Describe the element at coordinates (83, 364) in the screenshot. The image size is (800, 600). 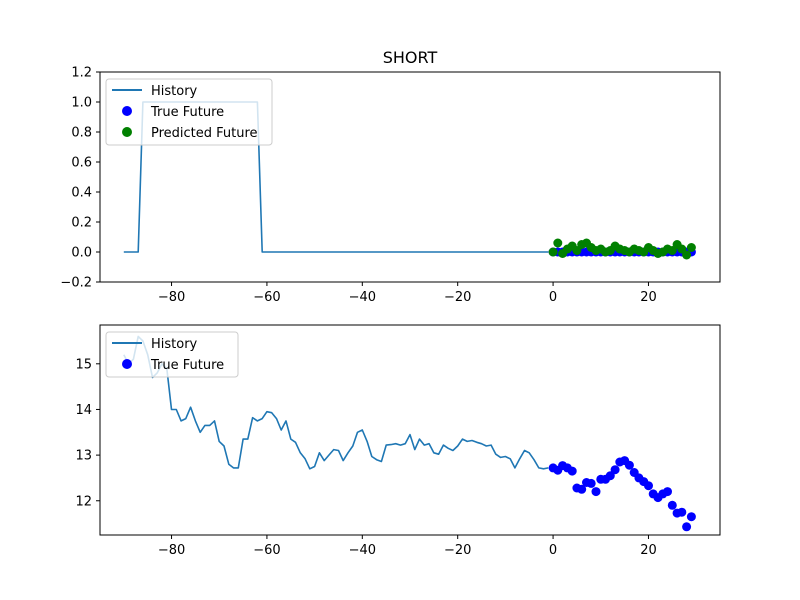
I see `y-tick-label: 15` at that location.